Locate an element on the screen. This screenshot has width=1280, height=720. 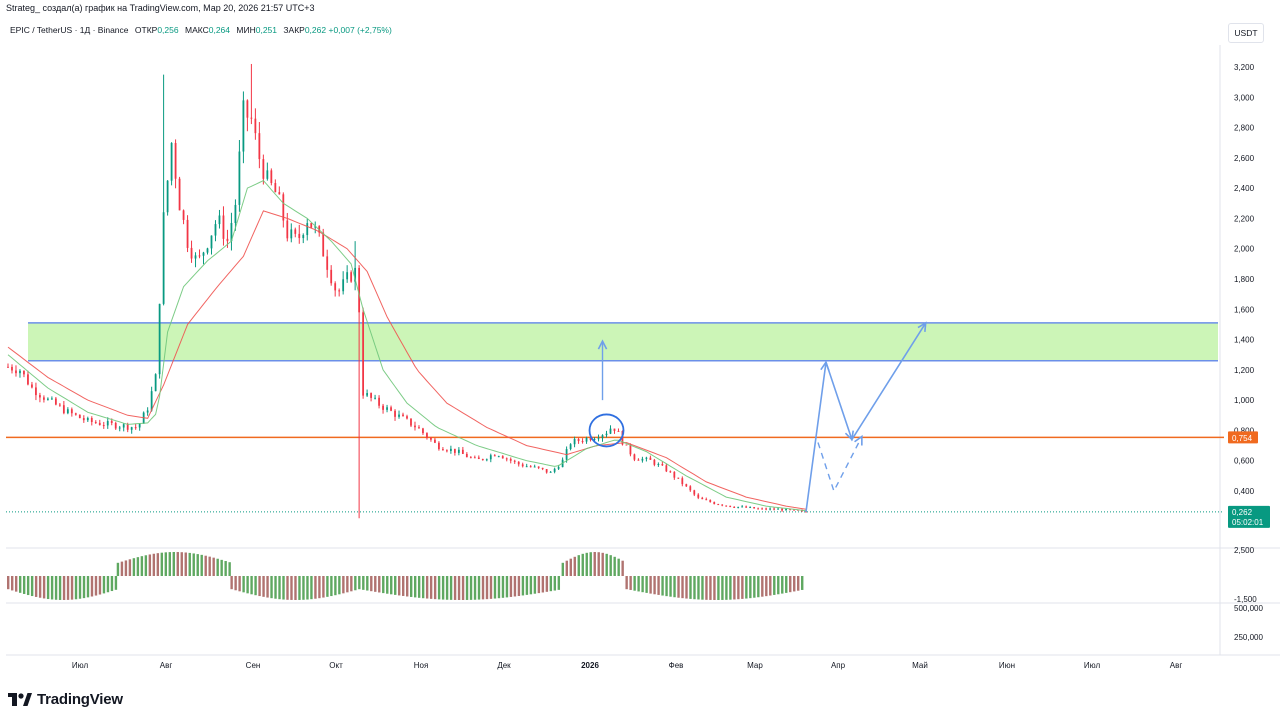
price-tick-label: 3,000 is located at coordinates (1244, 97).